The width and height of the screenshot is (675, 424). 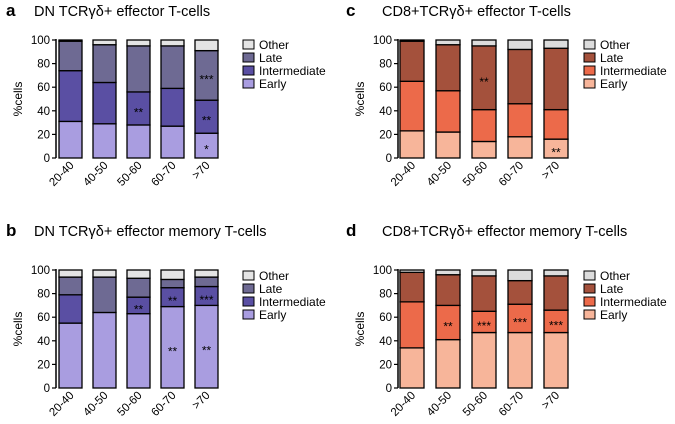 I want to click on chart-title: CD8+TCRγδ+ effector T-cells, so click(x=476, y=12).